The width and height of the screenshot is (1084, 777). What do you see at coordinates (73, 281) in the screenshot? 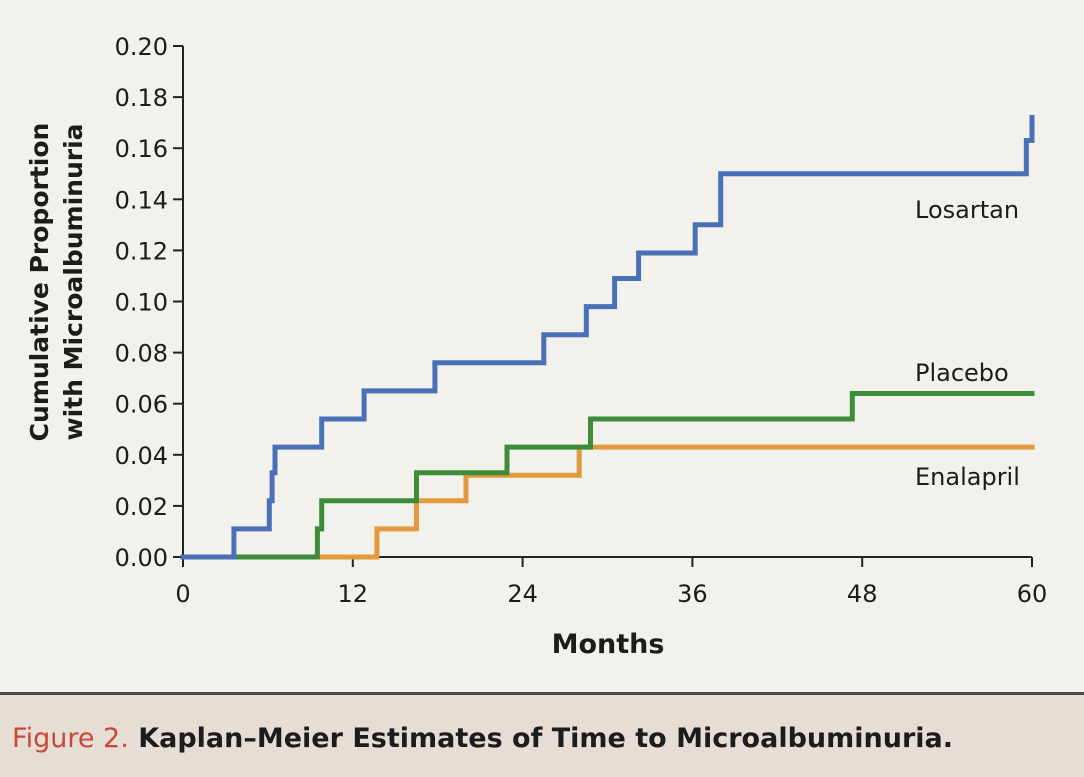
I see `y-axis-label-line-2: with Microalbuminuria` at bounding box center [73, 281].